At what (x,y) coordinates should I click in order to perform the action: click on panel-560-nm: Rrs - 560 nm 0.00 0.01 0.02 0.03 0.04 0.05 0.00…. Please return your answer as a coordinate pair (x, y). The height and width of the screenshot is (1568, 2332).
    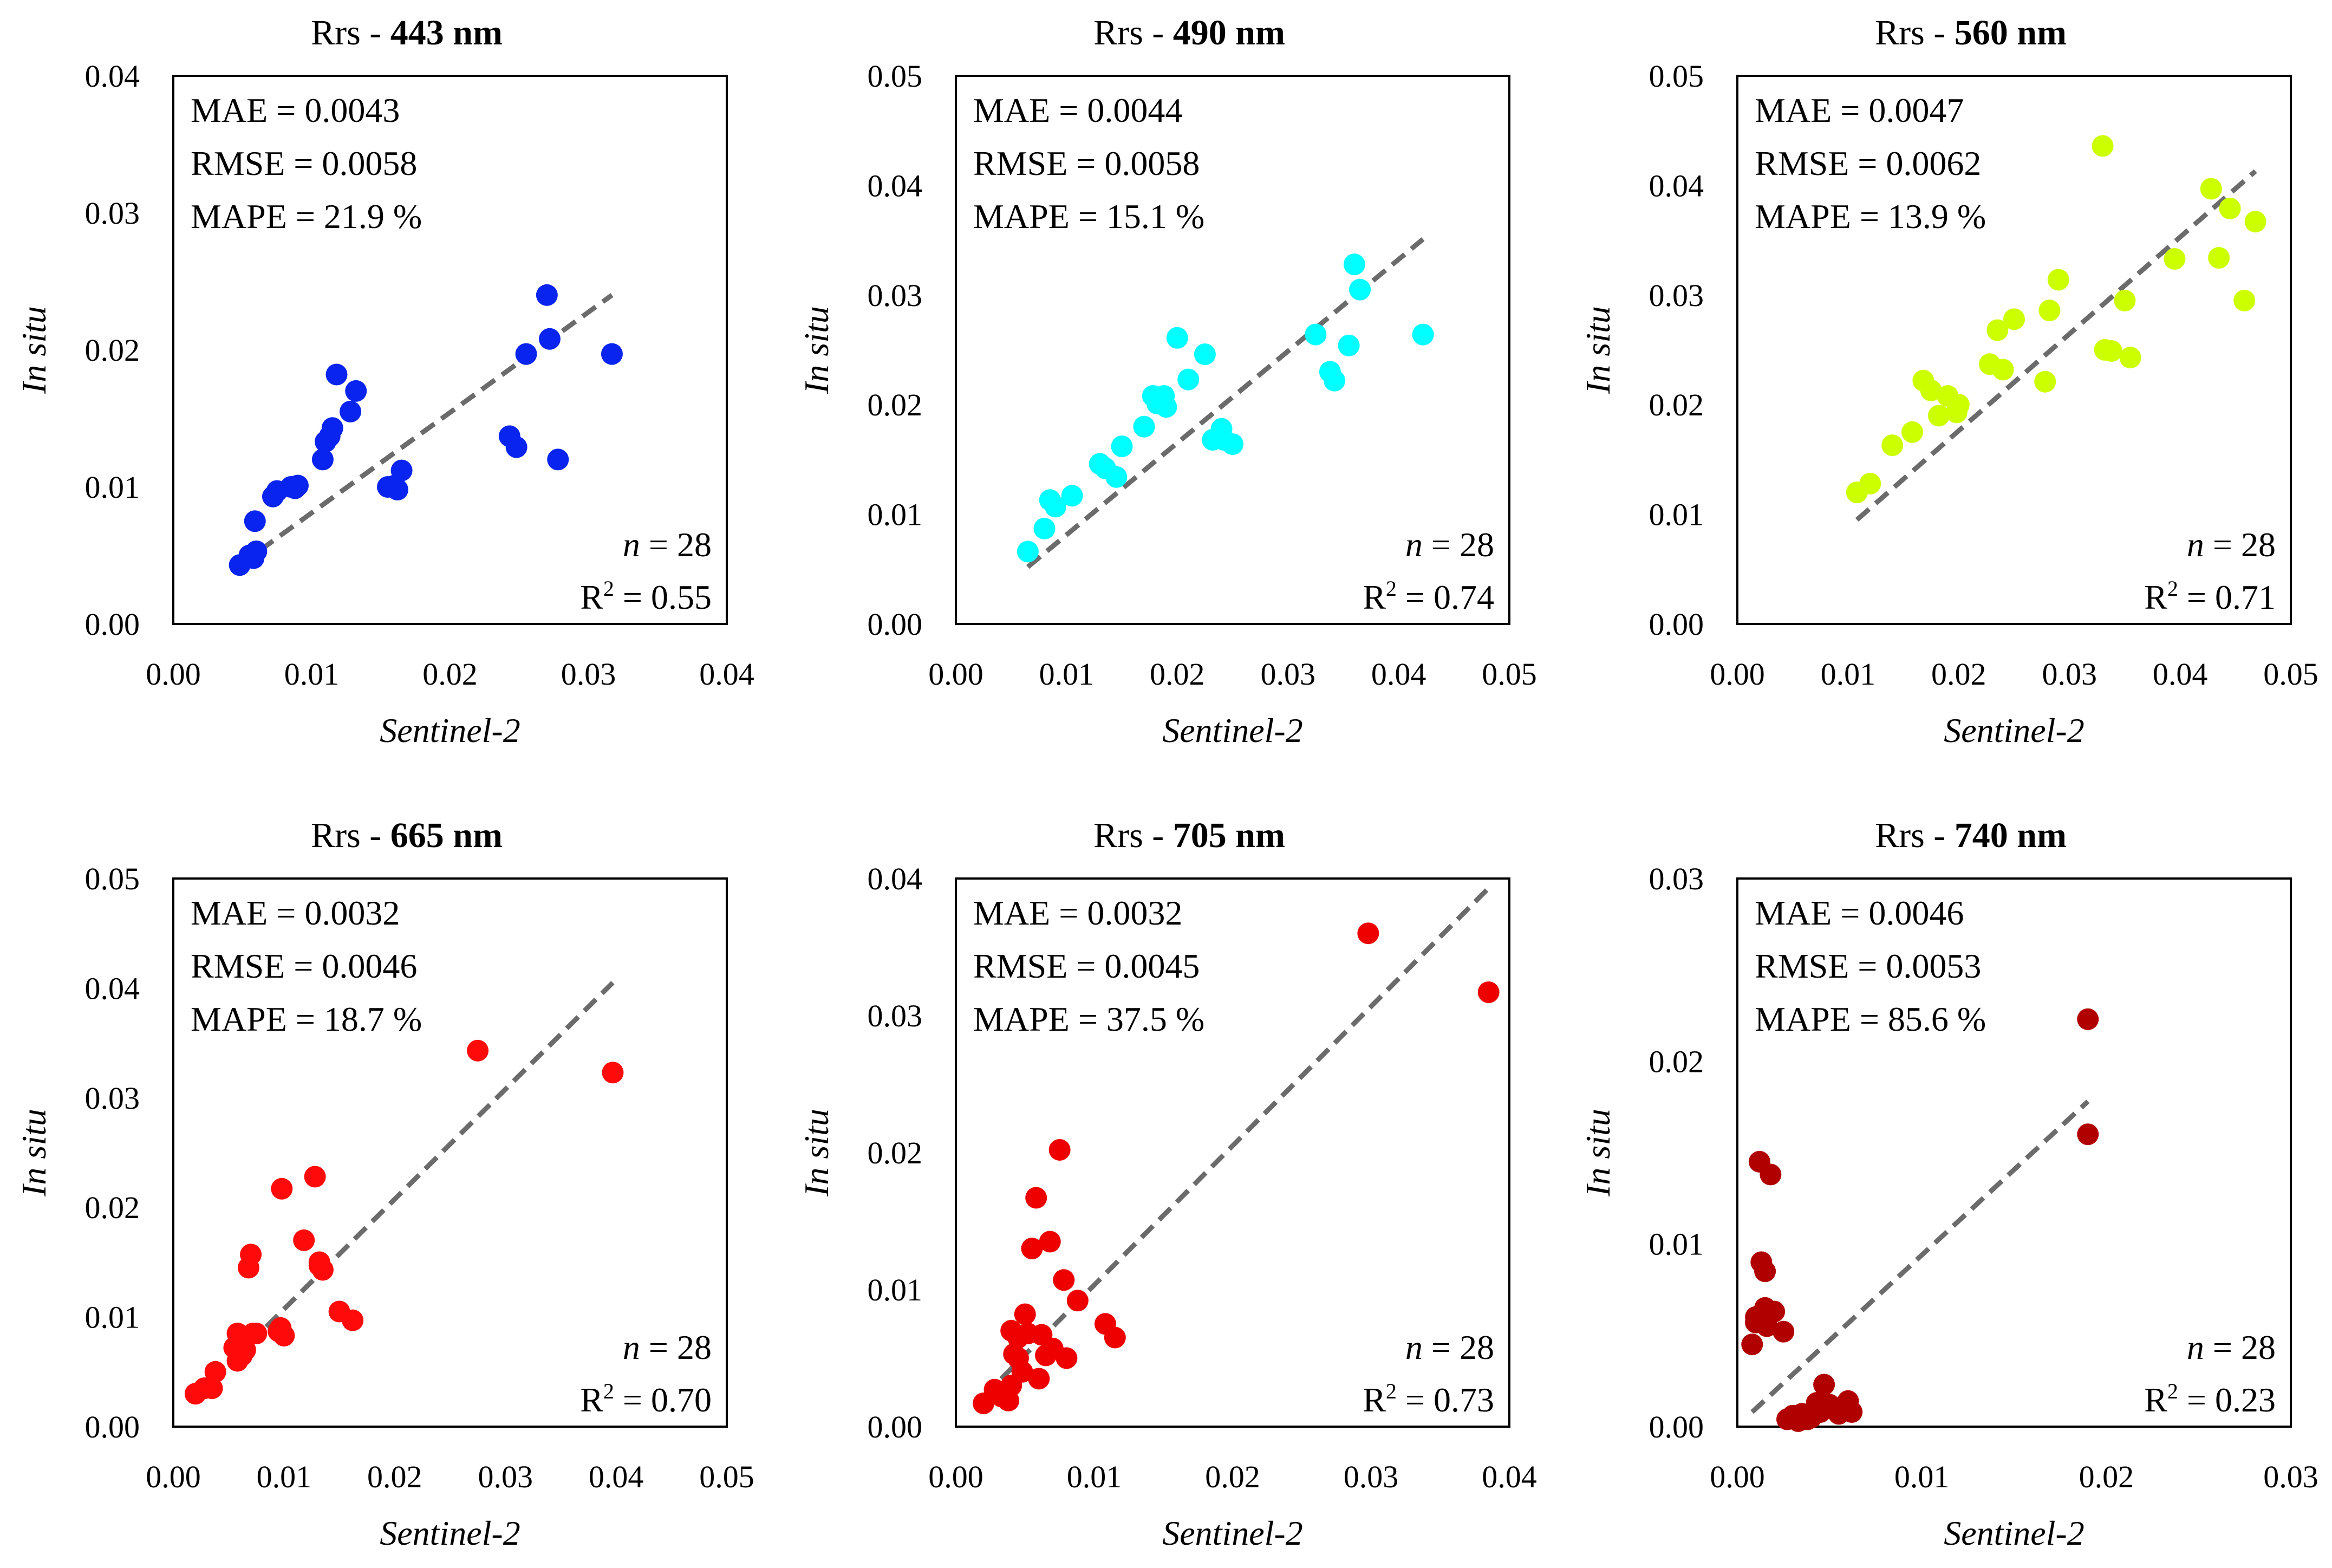
    Looking at the image, I should click on (1948, 382).